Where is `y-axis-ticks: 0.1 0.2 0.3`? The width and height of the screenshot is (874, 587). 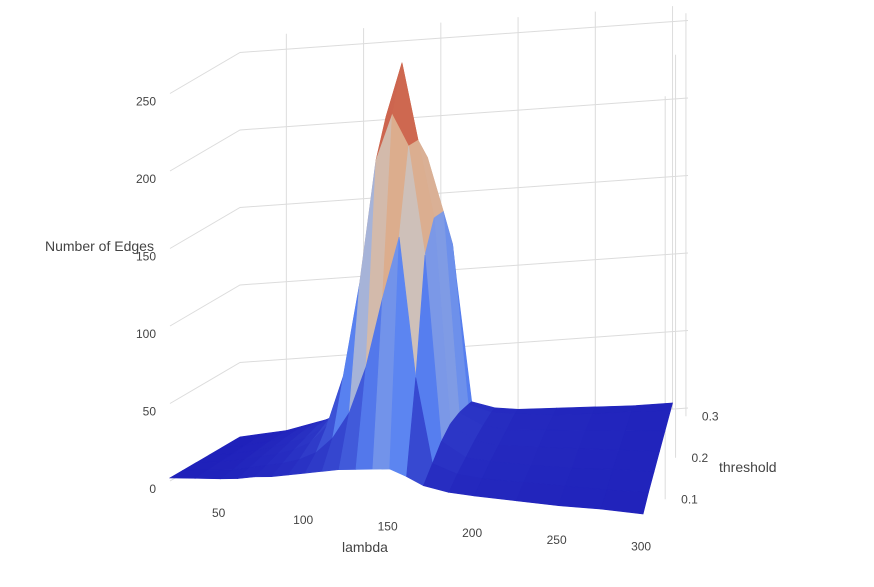
y-axis-ticks: 0.1 0.2 0.3 is located at coordinates (700, 457).